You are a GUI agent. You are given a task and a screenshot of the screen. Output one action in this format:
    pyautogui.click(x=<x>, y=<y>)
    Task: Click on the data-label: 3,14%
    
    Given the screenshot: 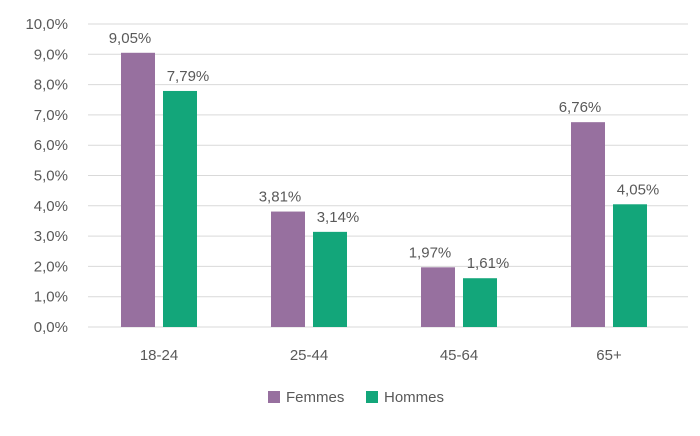 What is the action you would take?
    pyautogui.click(x=338, y=217)
    